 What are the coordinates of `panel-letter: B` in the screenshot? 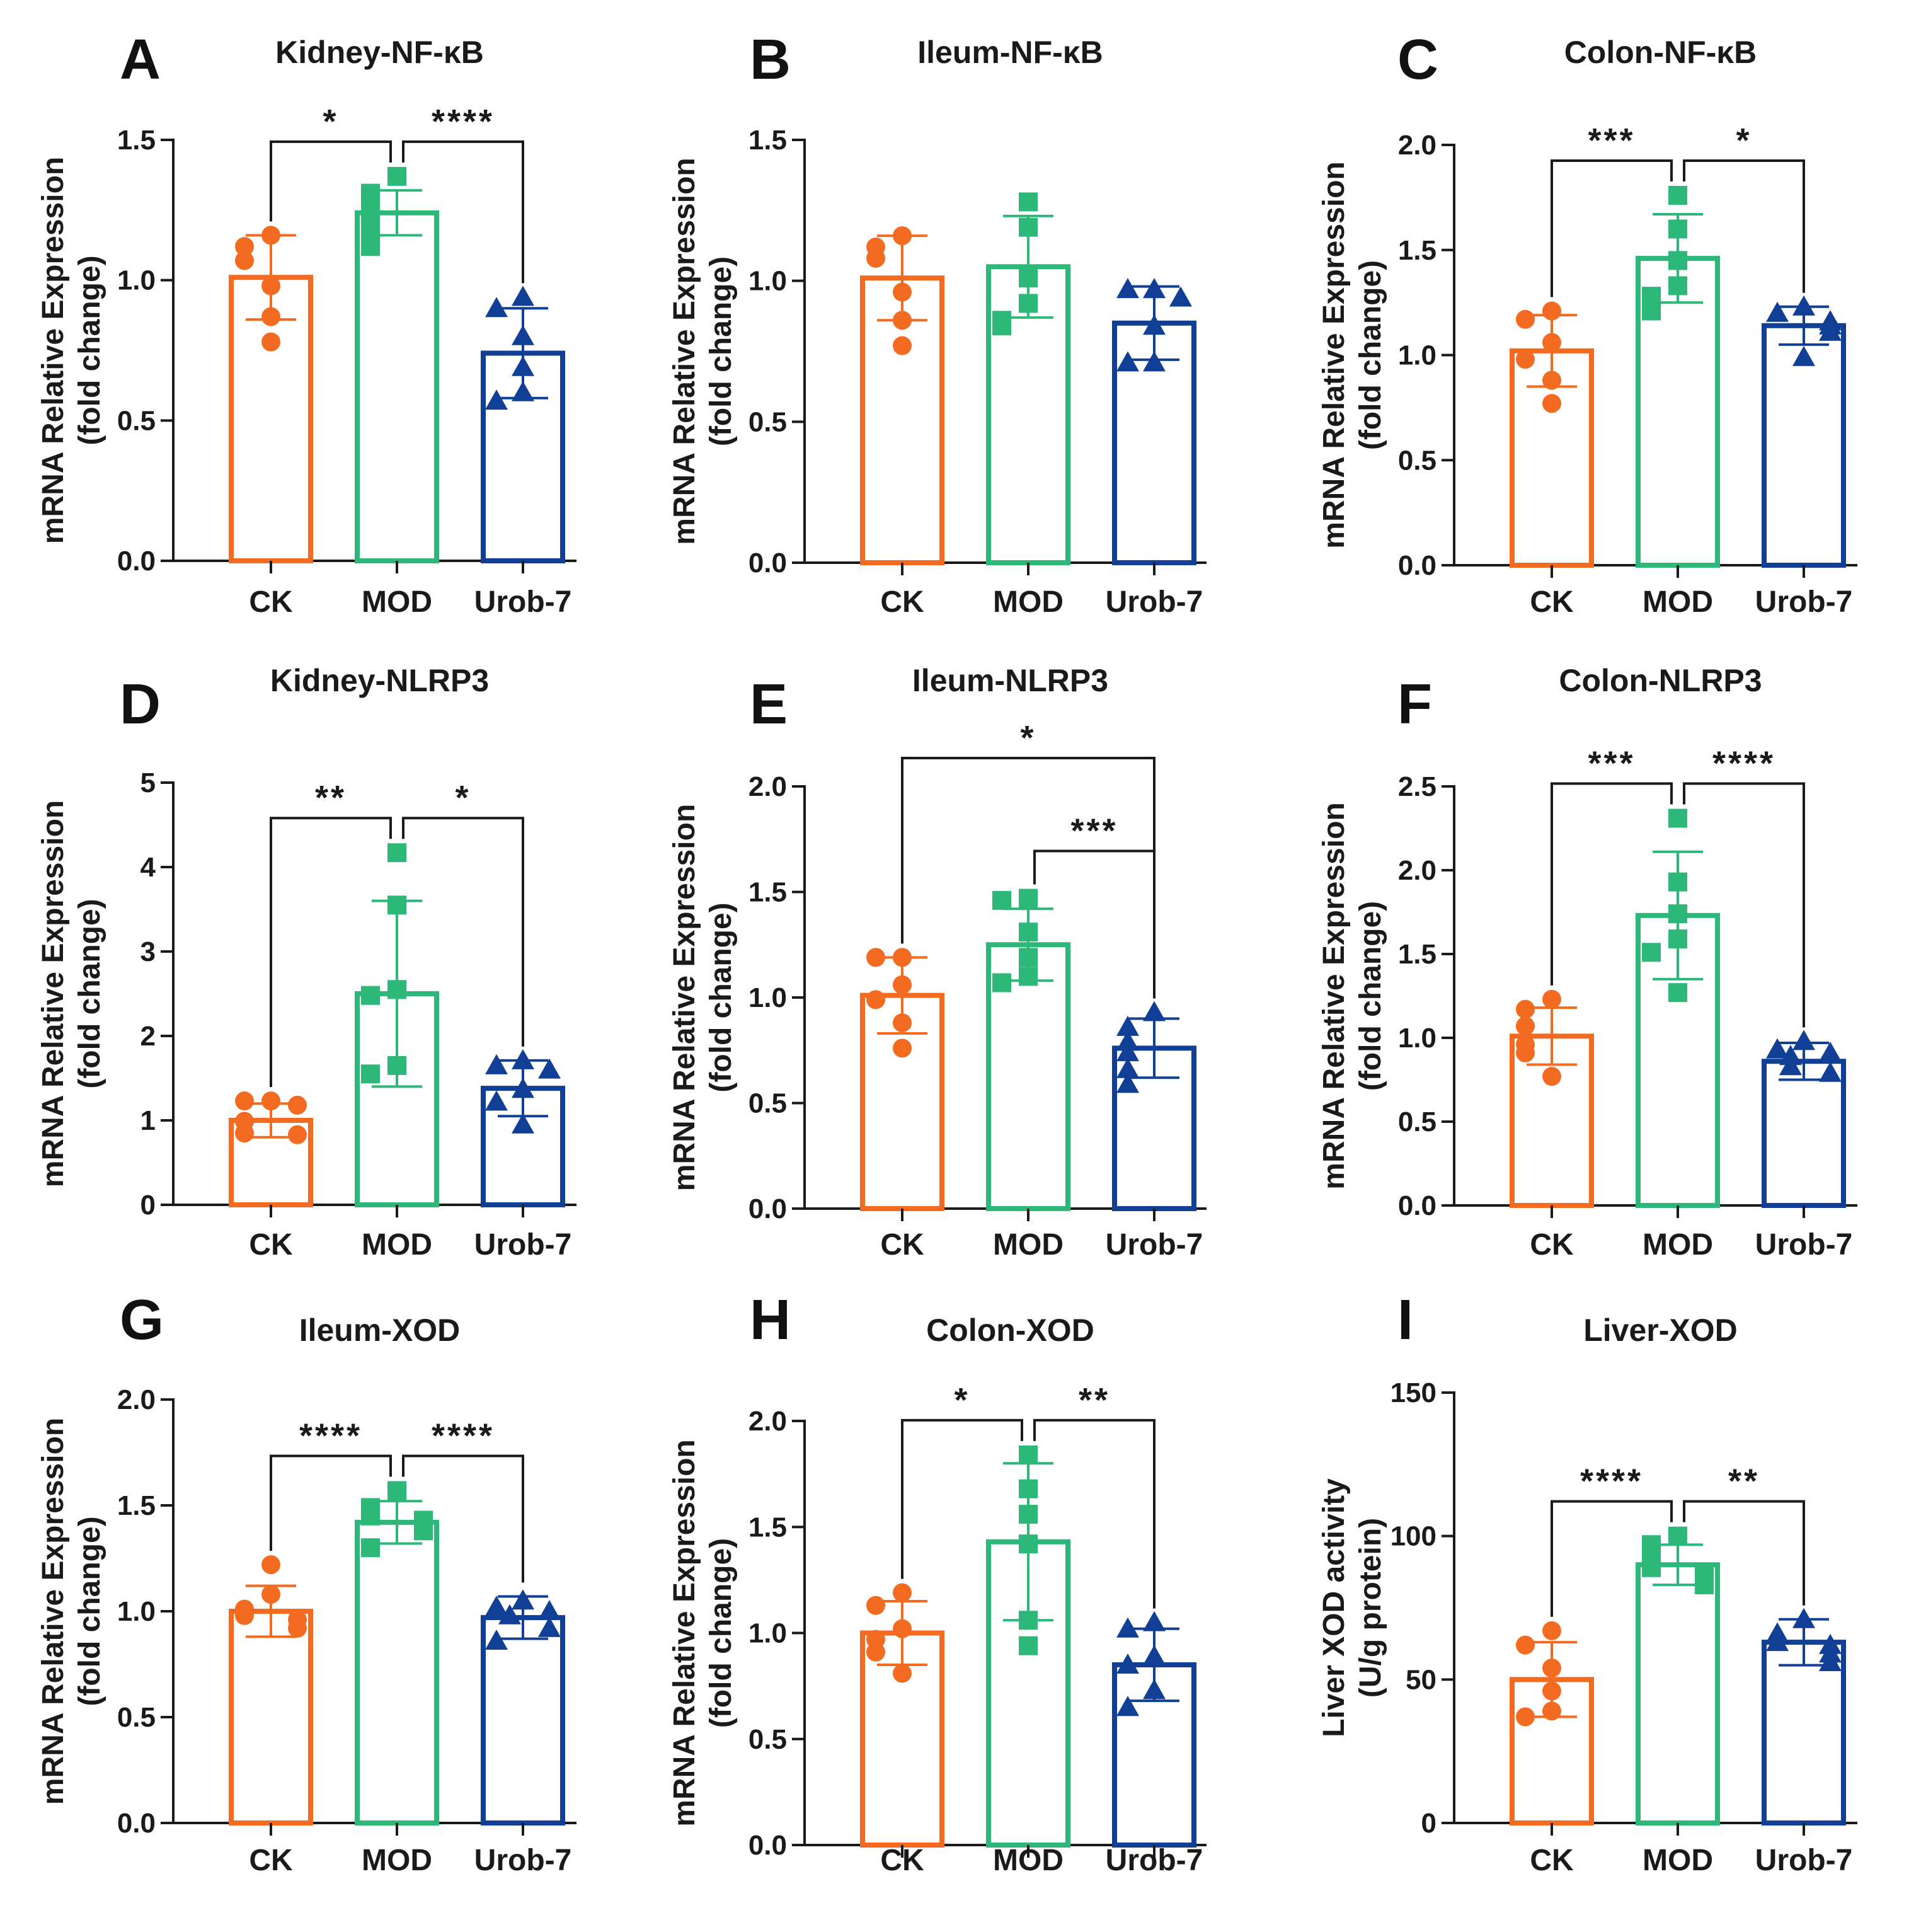 It's located at (771, 59).